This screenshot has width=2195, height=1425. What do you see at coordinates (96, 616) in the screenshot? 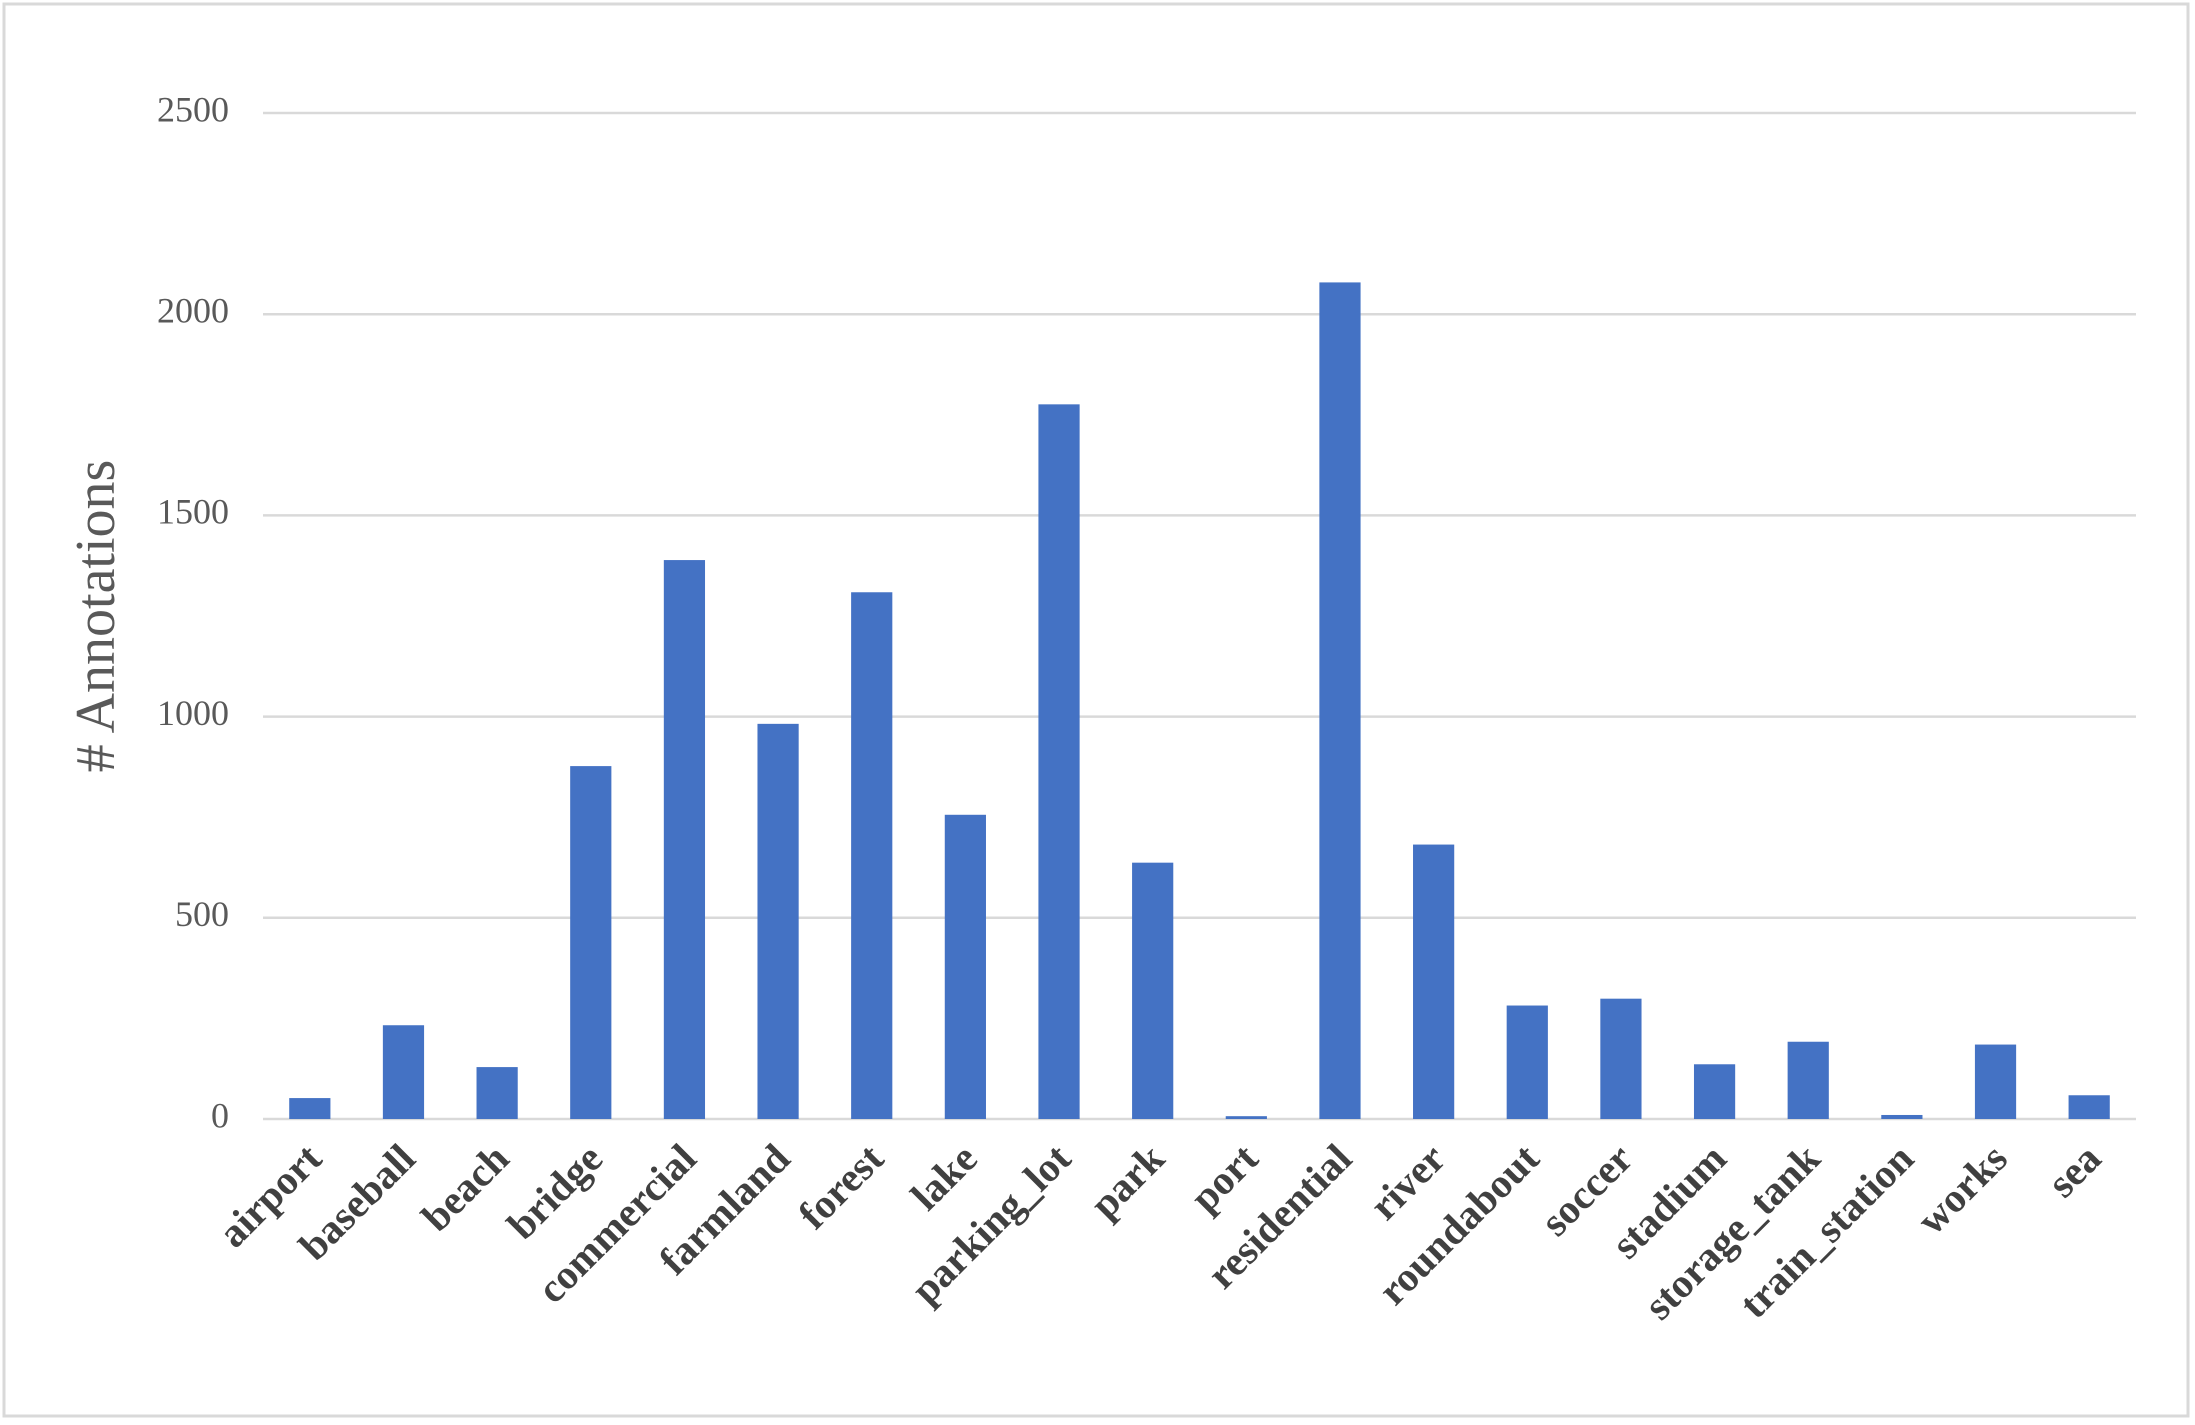
I see `y-axis-title: # Annotations` at bounding box center [96, 616].